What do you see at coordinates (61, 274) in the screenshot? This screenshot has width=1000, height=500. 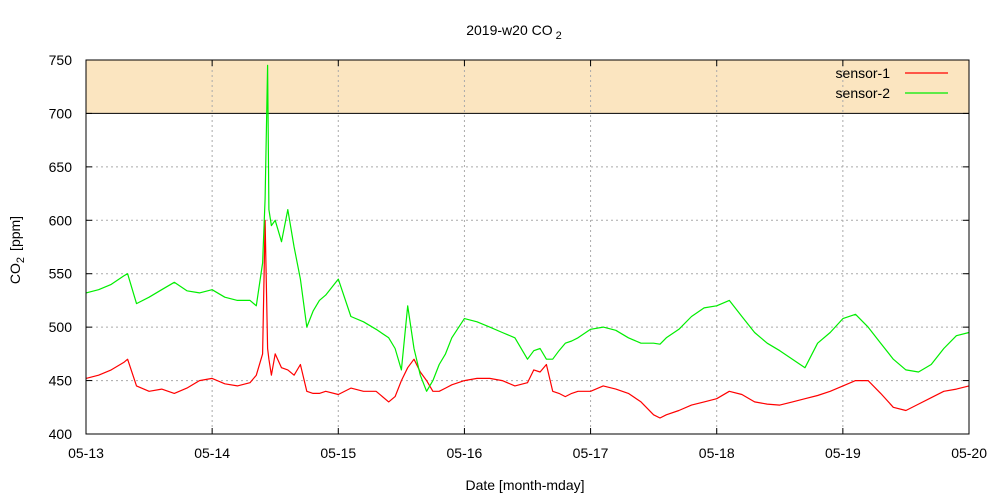 I see `y-tick-label: 550` at bounding box center [61, 274].